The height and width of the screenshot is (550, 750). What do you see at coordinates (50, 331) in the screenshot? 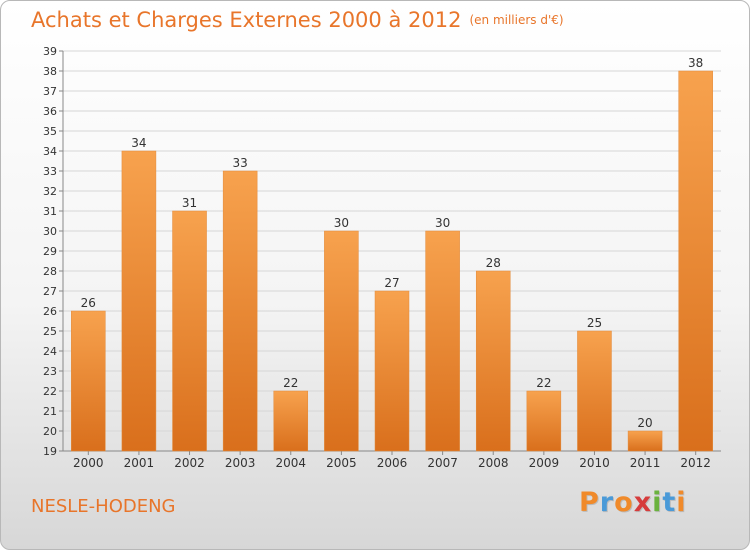
I see `y-tick-label: 25` at bounding box center [50, 331].